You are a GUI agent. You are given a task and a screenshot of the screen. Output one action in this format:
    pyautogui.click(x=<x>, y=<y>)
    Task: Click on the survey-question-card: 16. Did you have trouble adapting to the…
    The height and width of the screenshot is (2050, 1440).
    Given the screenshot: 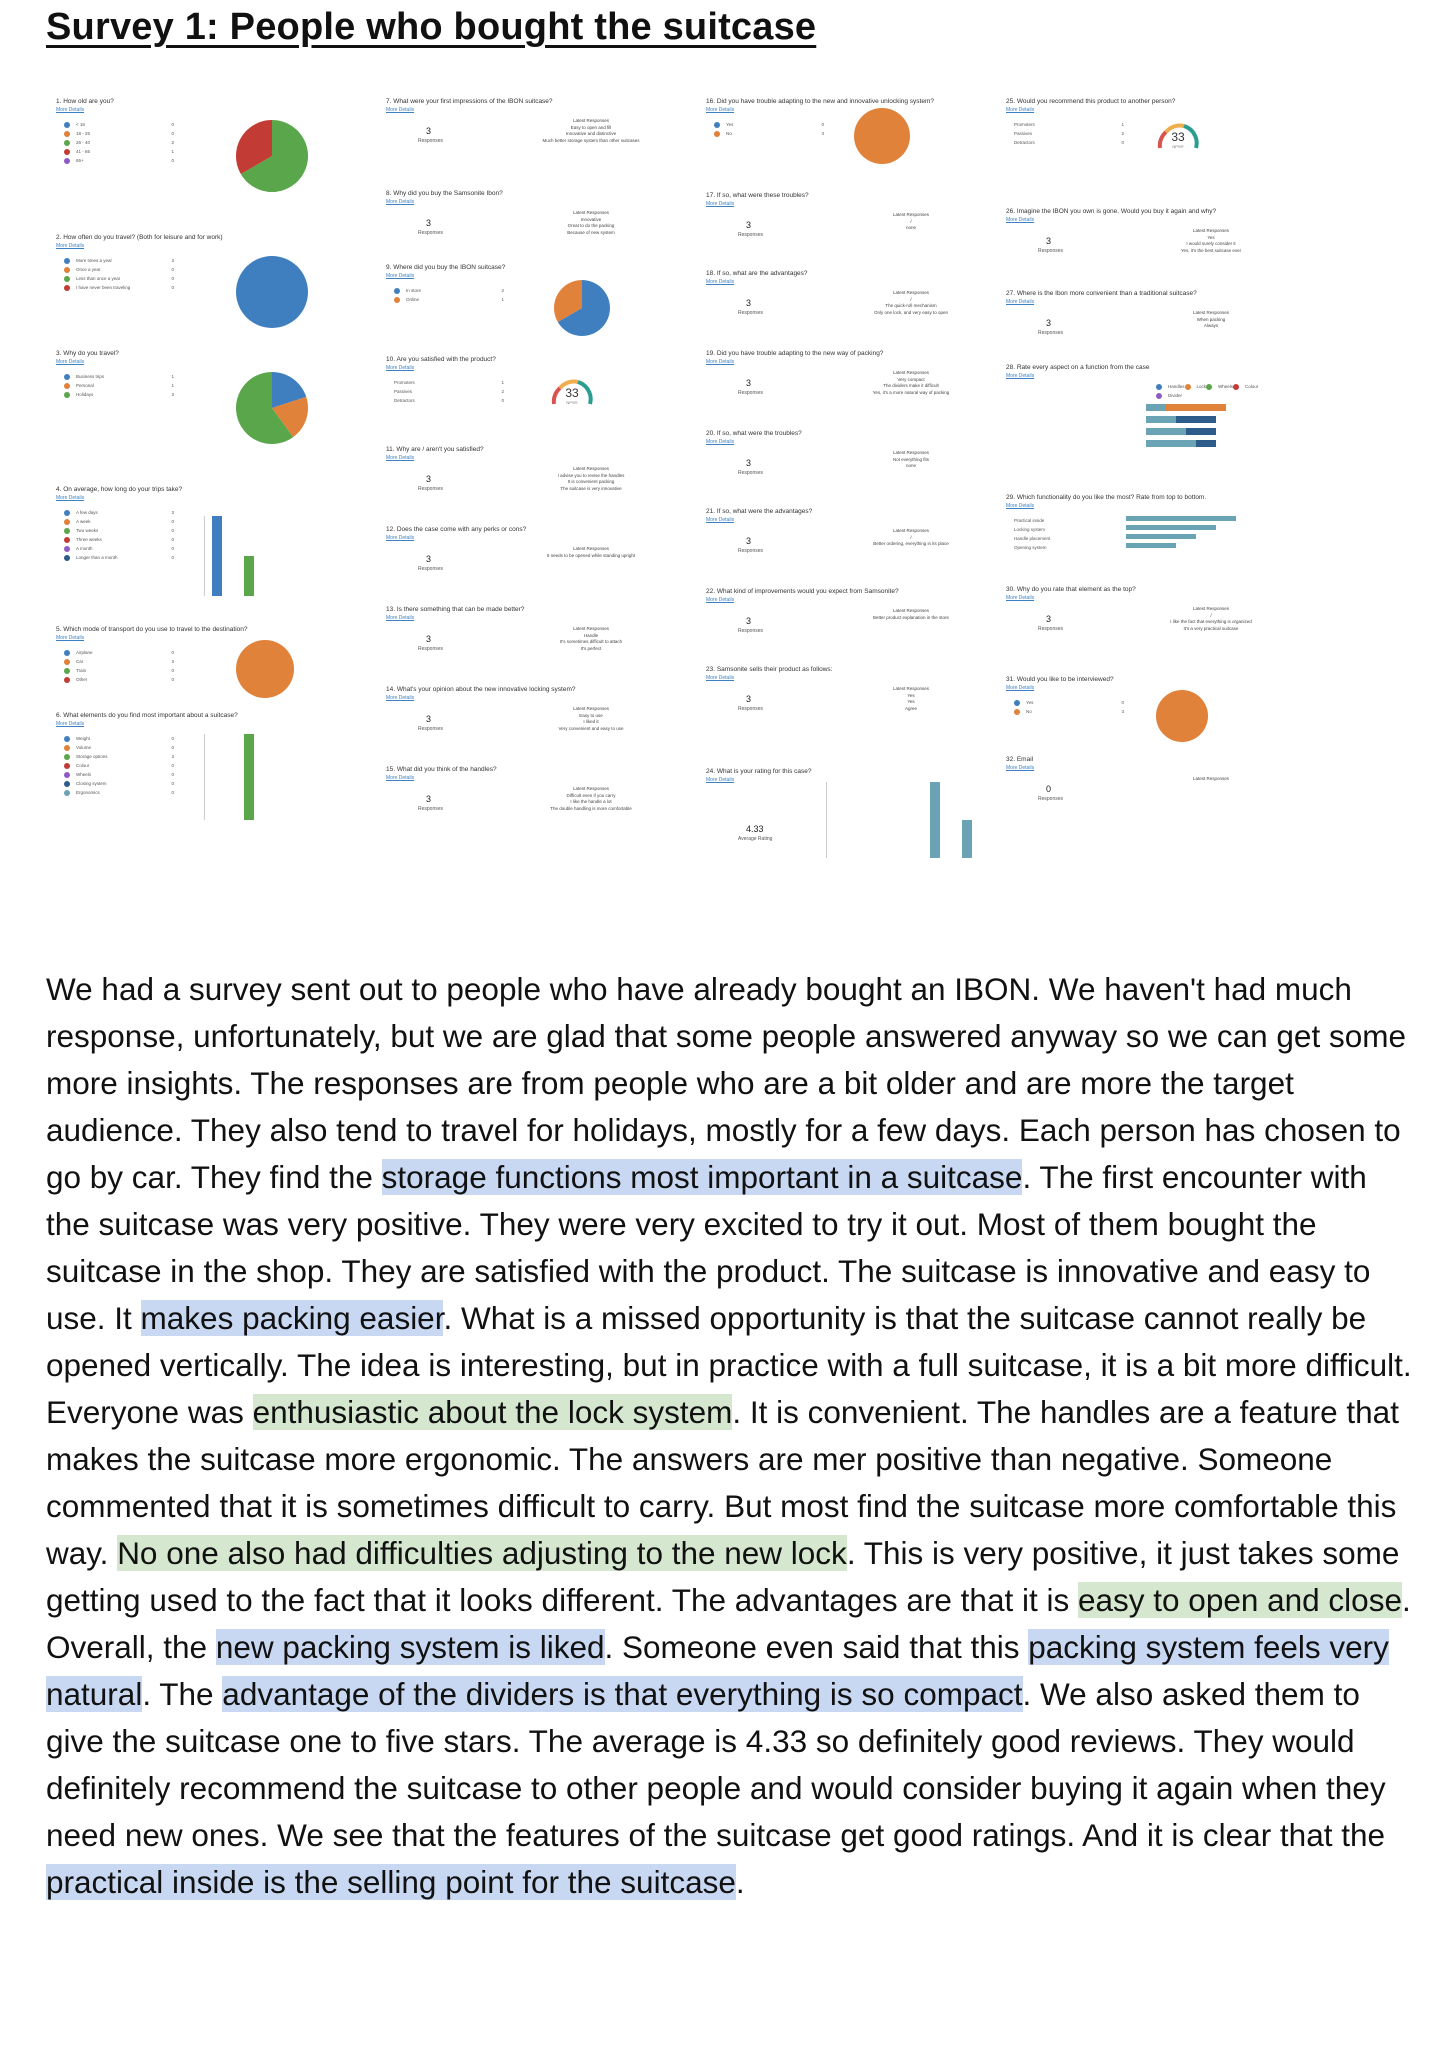 What is the action you would take?
    pyautogui.click(x=821, y=141)
    